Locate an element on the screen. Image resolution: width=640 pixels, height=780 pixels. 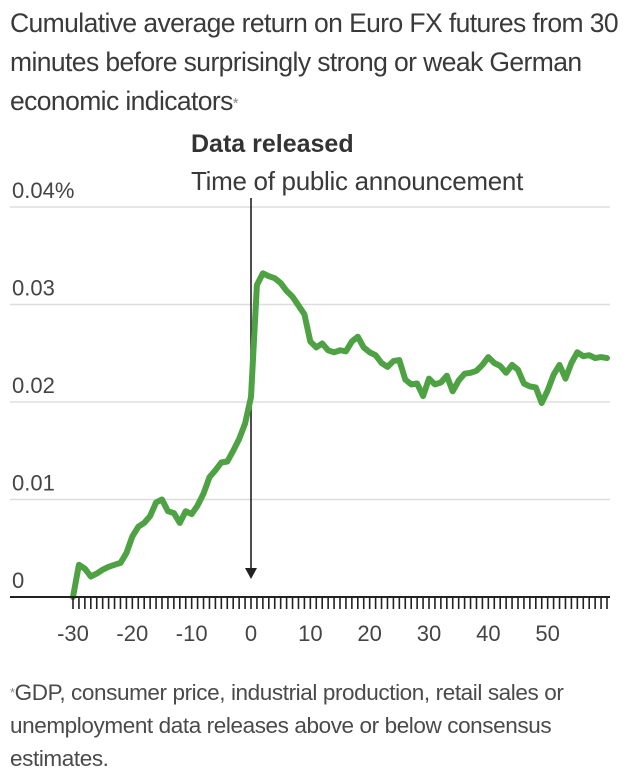
x-tick-label: 20 is located at coordinates (369, 633).